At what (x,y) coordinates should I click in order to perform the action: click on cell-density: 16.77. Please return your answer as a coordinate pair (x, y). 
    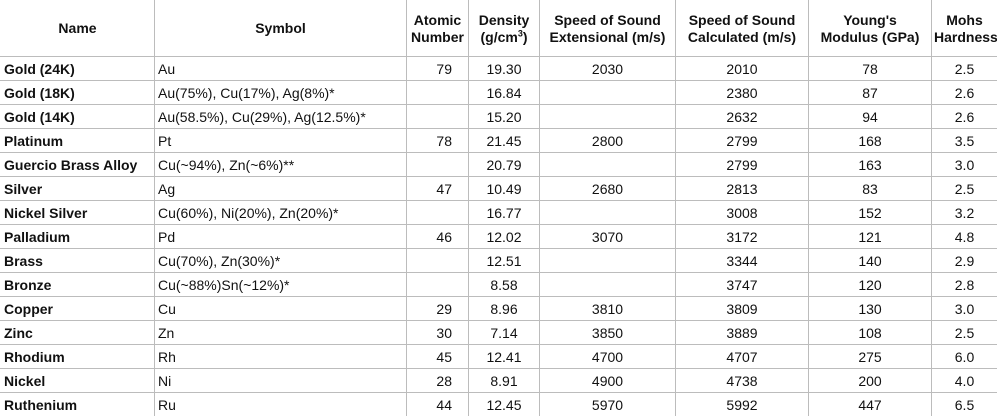
    Looking at the image, I should click on (504, 212).